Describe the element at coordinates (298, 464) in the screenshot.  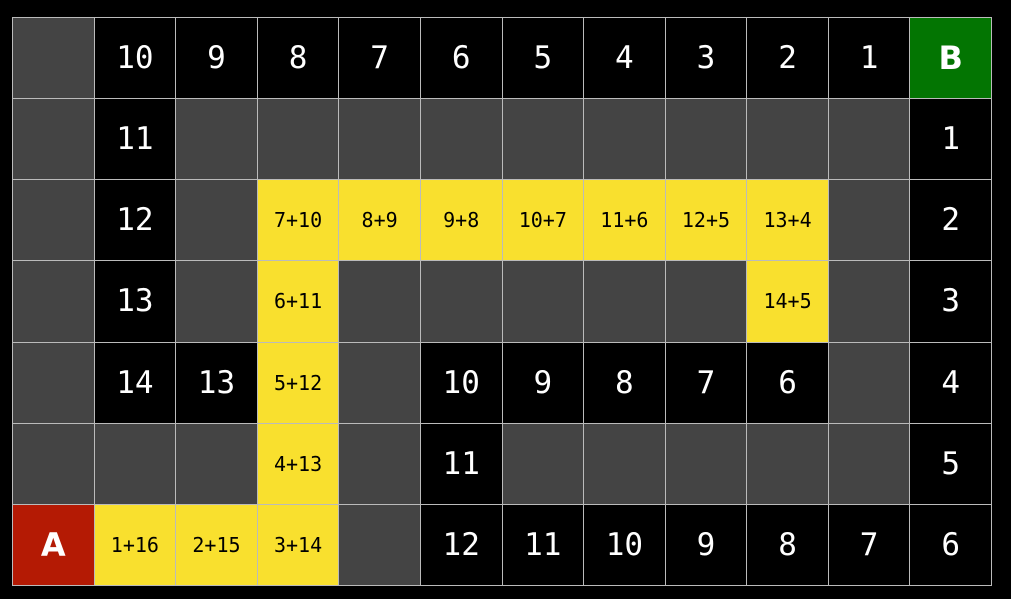
I see `path-cell: 4+13` at that location.